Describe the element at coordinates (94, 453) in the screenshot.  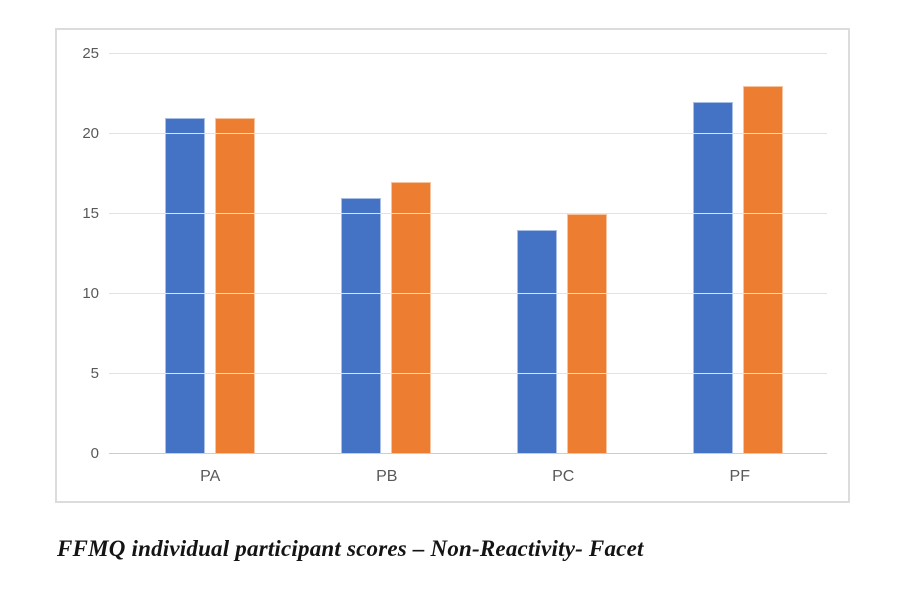
I see `y-tick-label: 0` at that location.